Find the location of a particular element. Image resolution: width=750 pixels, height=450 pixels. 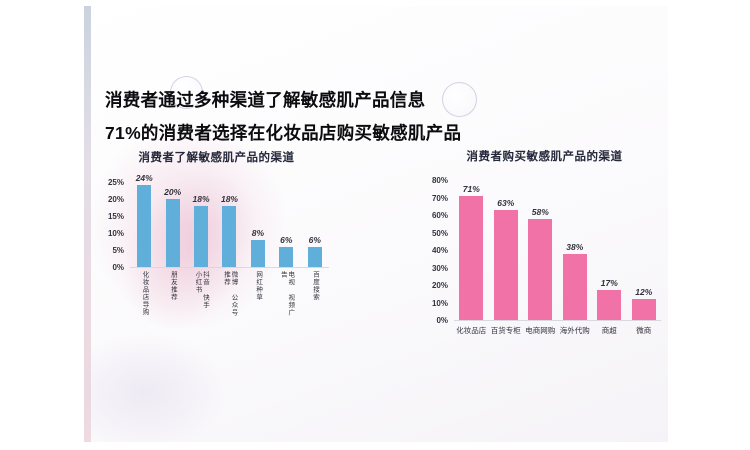

x-axis-label-text: 微博 公众号推荐 is located at coordinates (229, 294).